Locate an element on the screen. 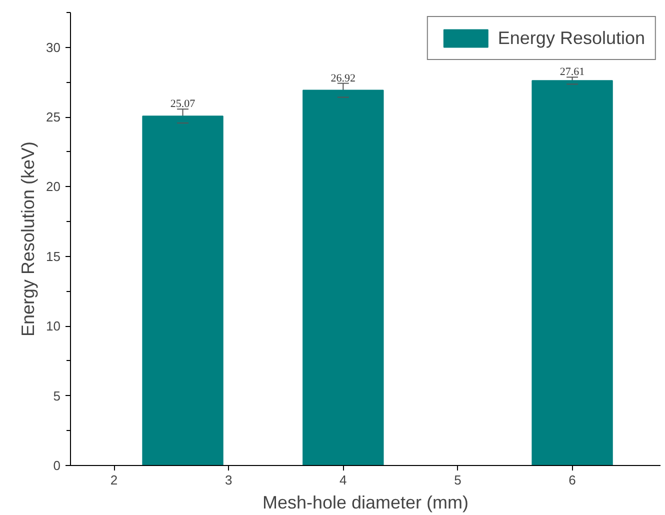  x-tick-label: 5 is located at coordinates (458, 480).